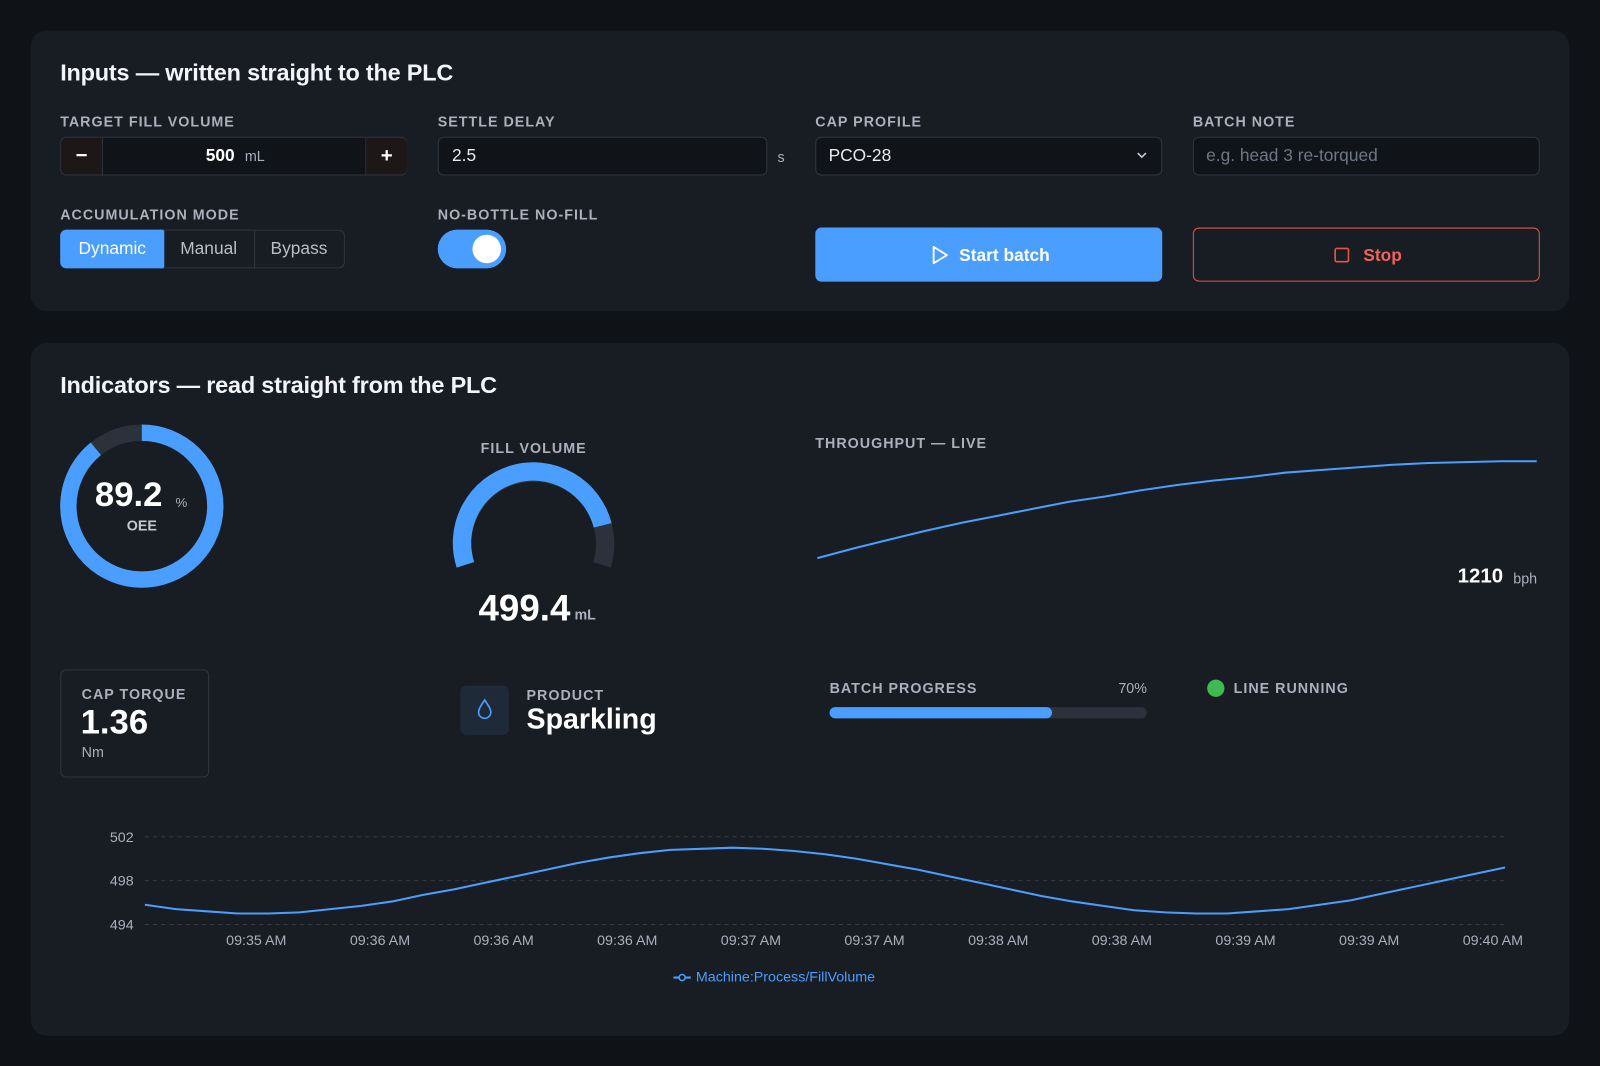 The image size is (1600, 1066). Describe the element at coordinates (134, 694) in the screenshot. I see `label: CAP TORQUE` at that location.